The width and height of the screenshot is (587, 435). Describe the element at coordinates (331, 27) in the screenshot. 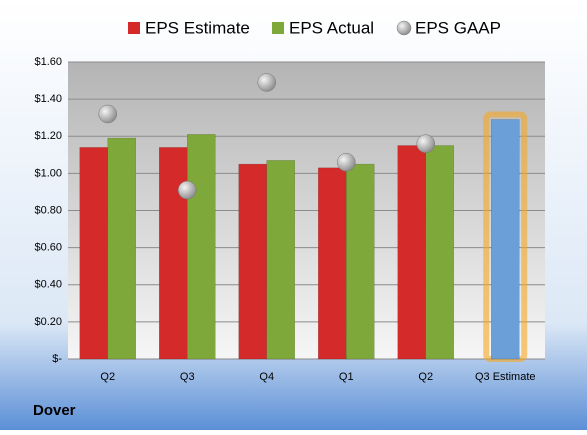

I see `legend-label: EPS Actual` at that location.